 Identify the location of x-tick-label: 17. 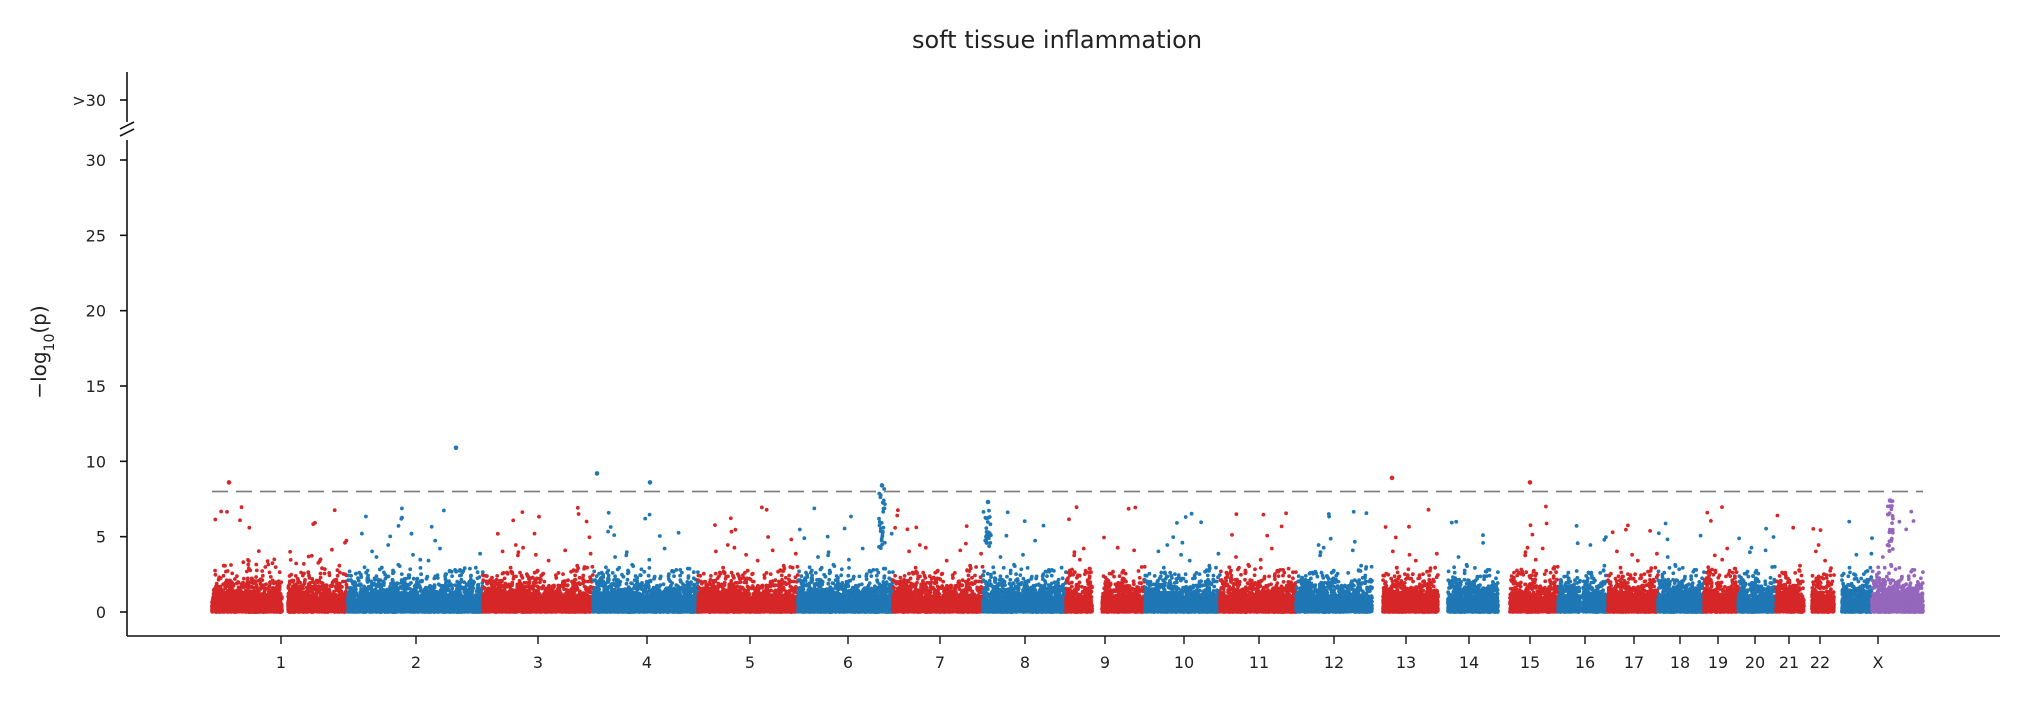
(1634, 662).